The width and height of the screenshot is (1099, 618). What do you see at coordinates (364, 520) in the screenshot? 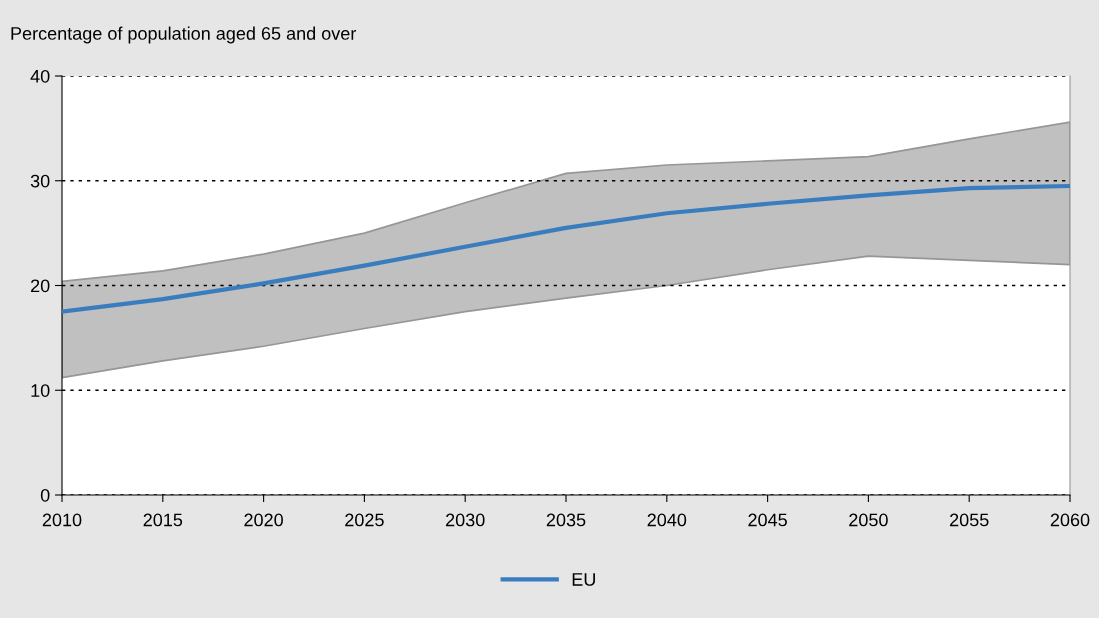
I see `x-tick-label: 2025` at bounding box center [364, 520].